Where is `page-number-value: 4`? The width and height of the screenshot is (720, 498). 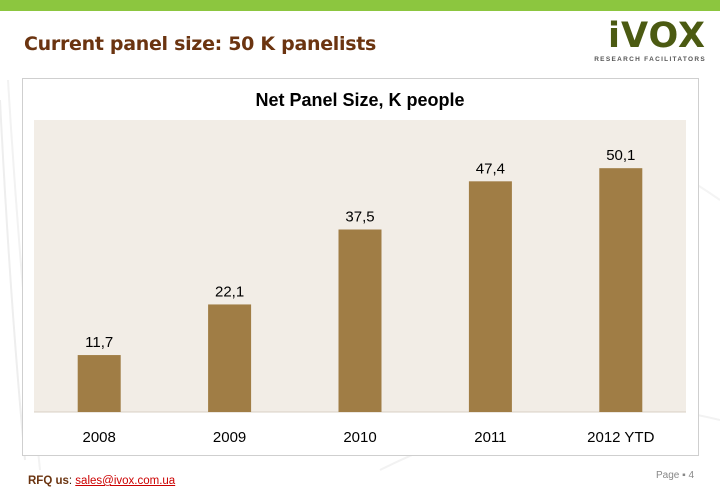 page-number-value: 4 is located at coordinates (691, 475).